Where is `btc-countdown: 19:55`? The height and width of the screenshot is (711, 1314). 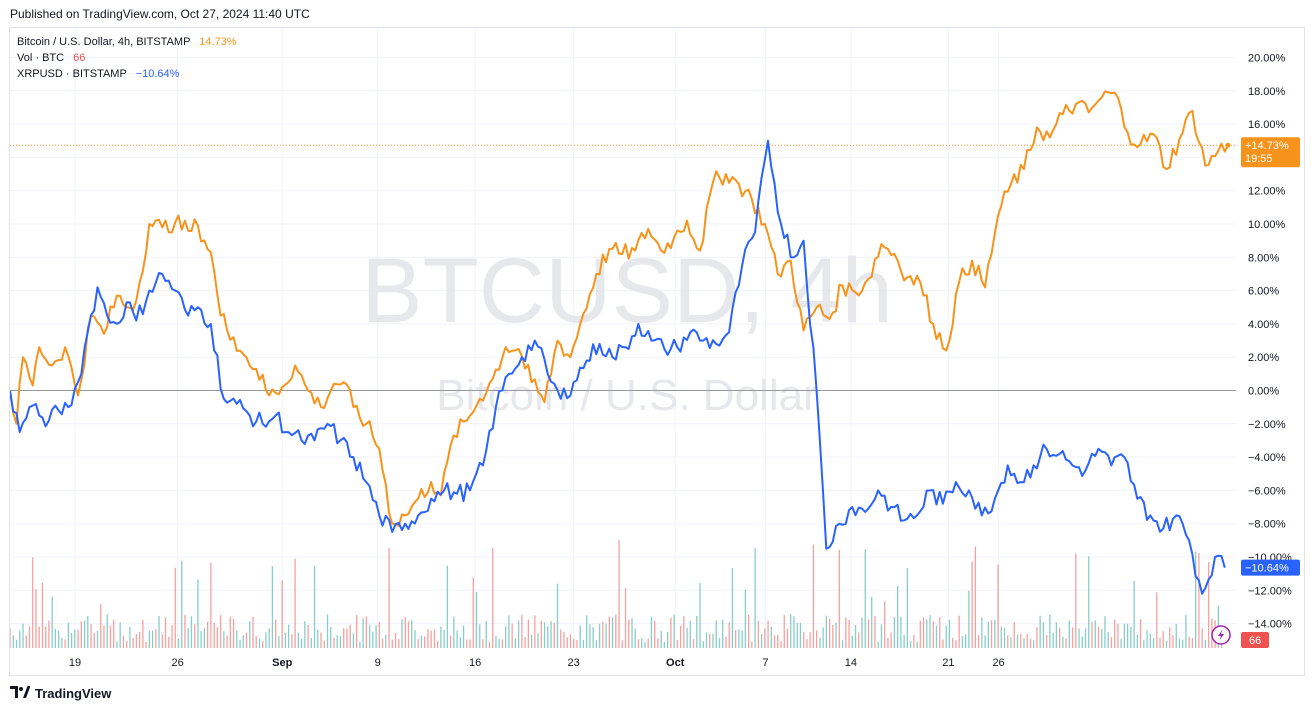 btc-countdown: 19:55 is located at coordinates (1259, 159).